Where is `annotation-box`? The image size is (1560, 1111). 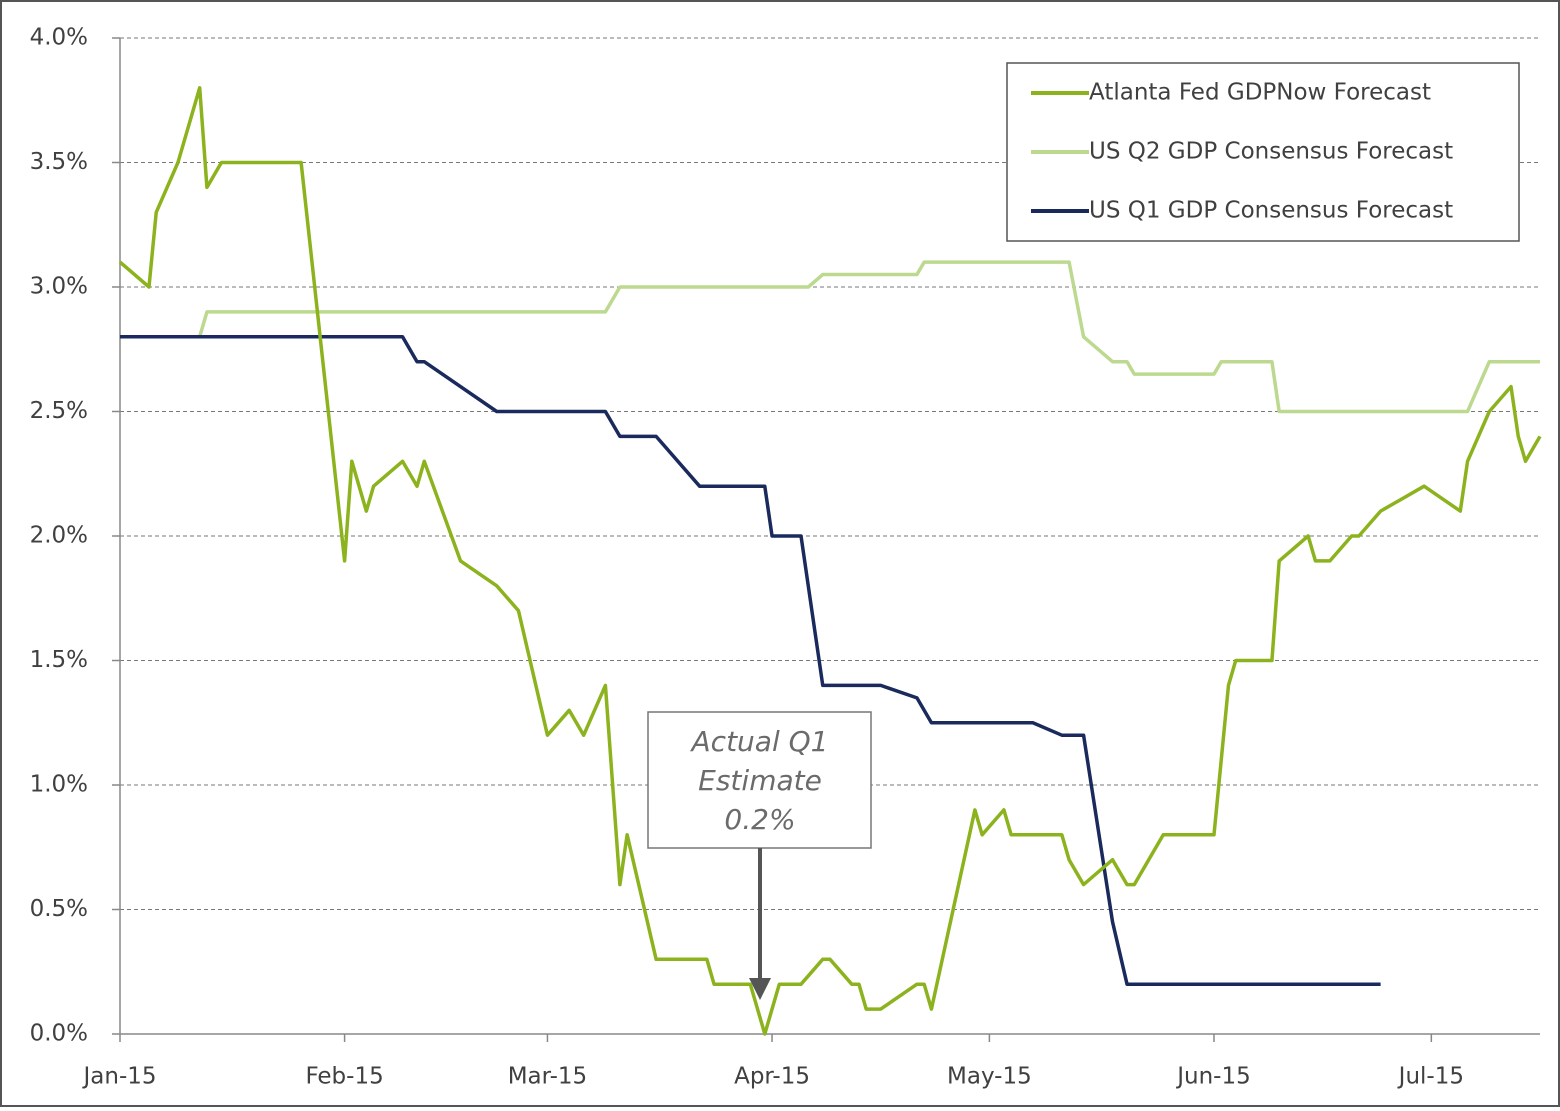 annotation-box is located at coordinates (759, 780).